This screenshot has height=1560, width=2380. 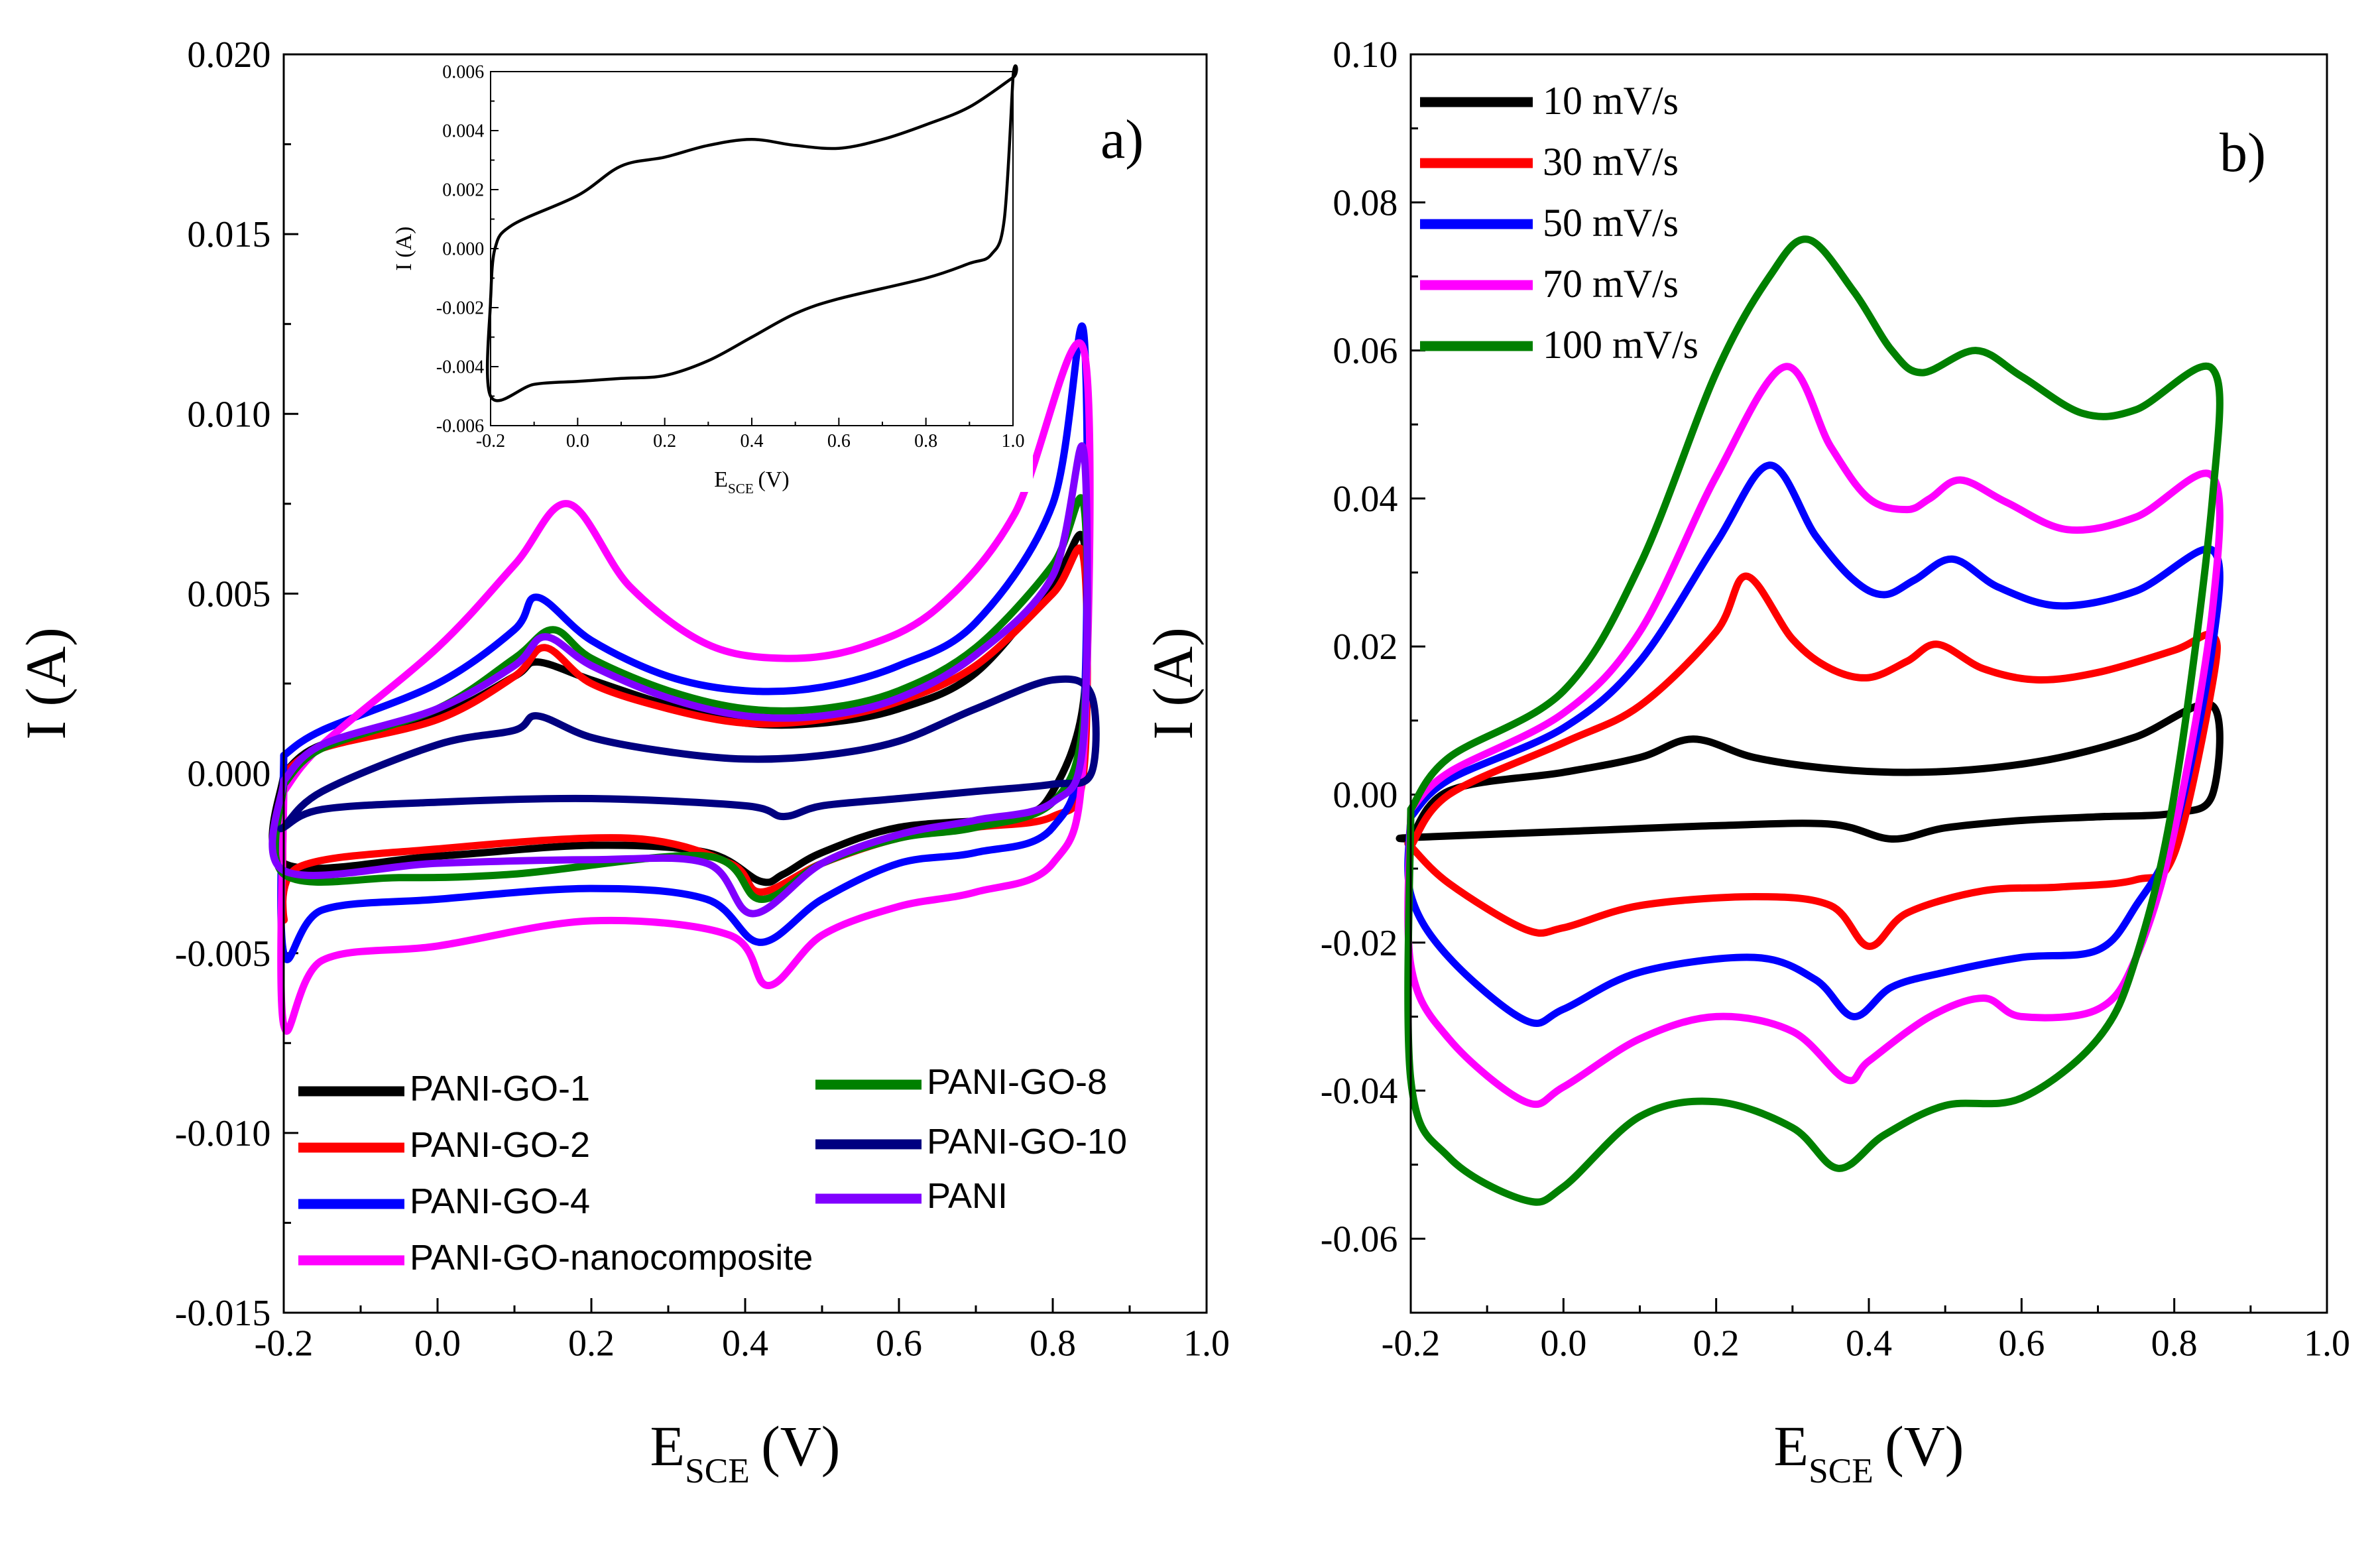 I want to click on legend-label: PANI-GO-nanocomposite, so click(x=611, y=1258).